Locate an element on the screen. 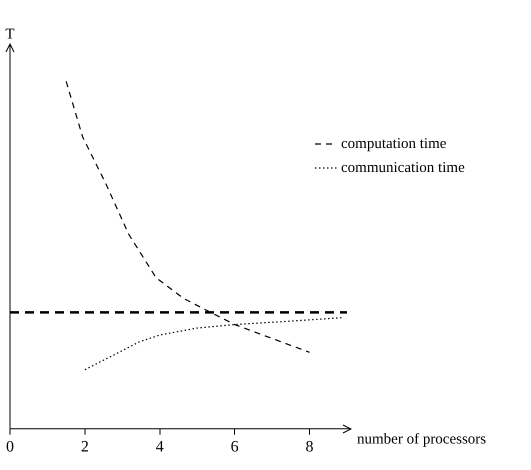 The image size is (531, 470). legend-label: communication time is located at coordinates (403, 168).